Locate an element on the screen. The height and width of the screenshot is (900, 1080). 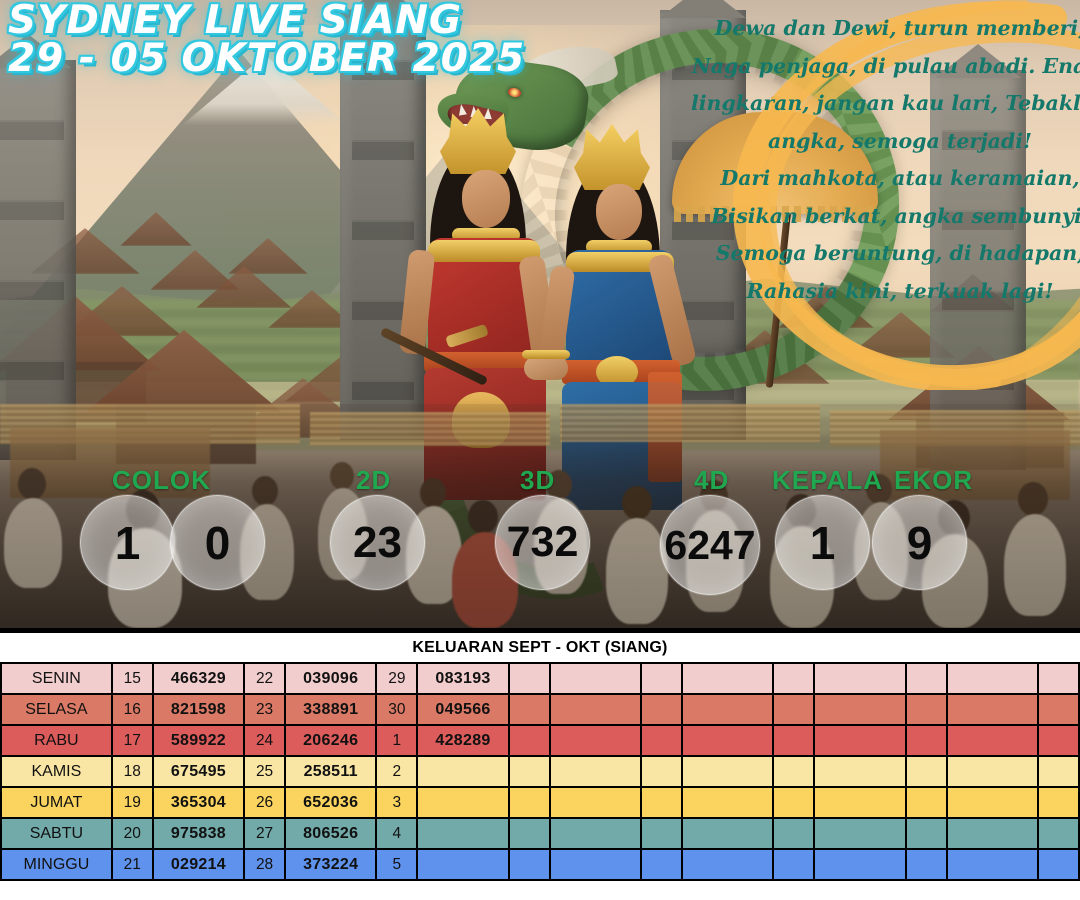
result-label-kepala: KEPALA is located at coordinates (827, 480).